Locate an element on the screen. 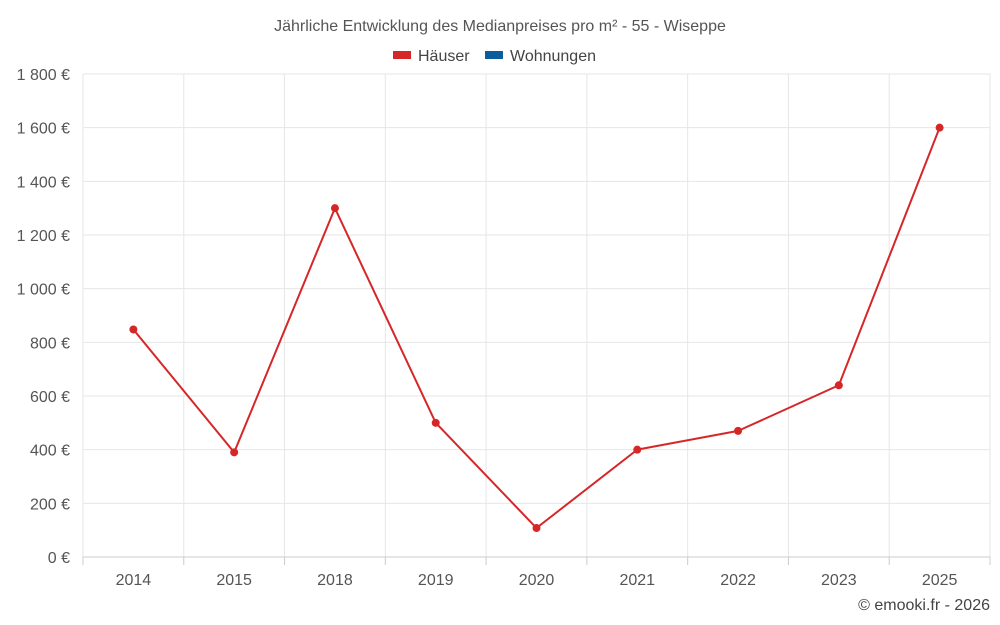 This screenshot has width=1000, height=625. legend-item-houses: Häuser is located at coordinates (431, 56).